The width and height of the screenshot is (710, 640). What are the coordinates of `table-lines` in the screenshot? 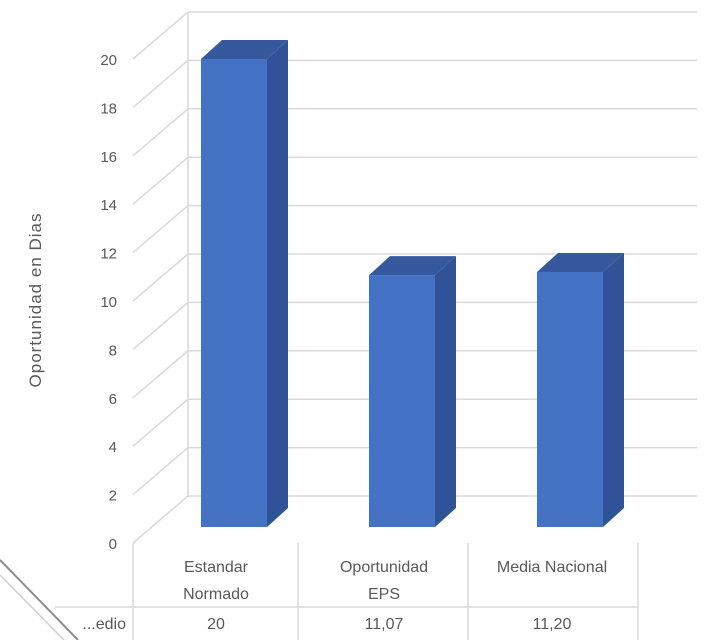 It's located at (347, 591).